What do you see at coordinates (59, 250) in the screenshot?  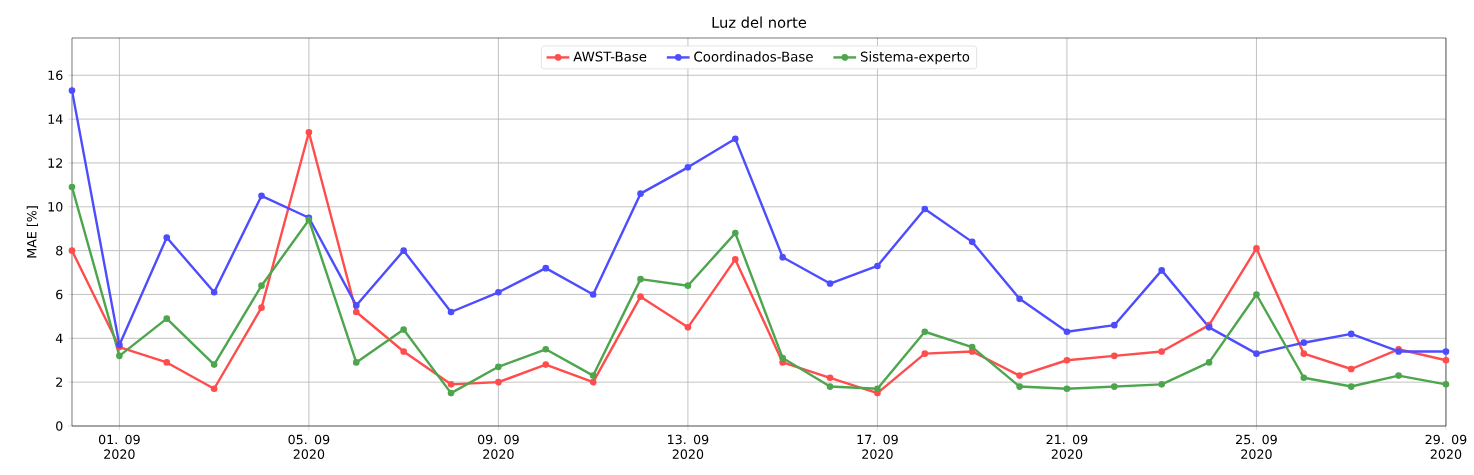 I see `y-tick-label: 8` at bounding box center [59, 250].